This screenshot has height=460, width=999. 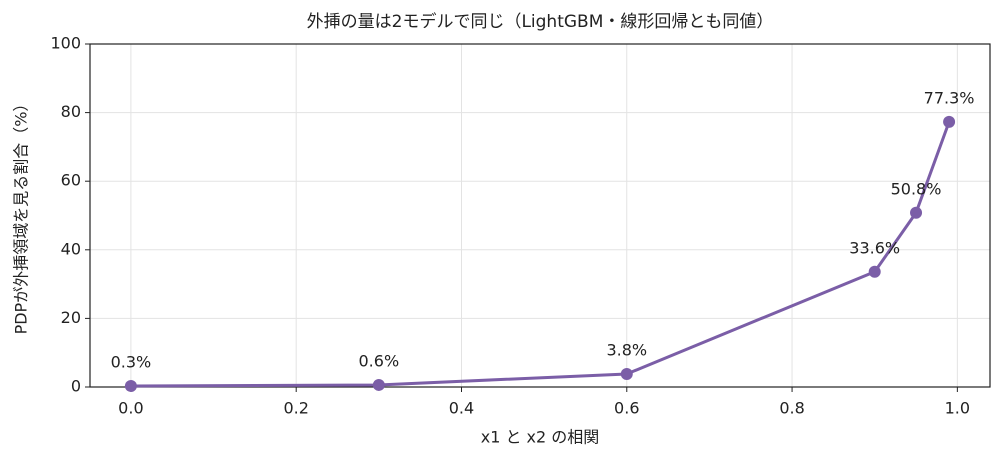 I want to click on data-label: 77.3%, so click(x=949, y=97).